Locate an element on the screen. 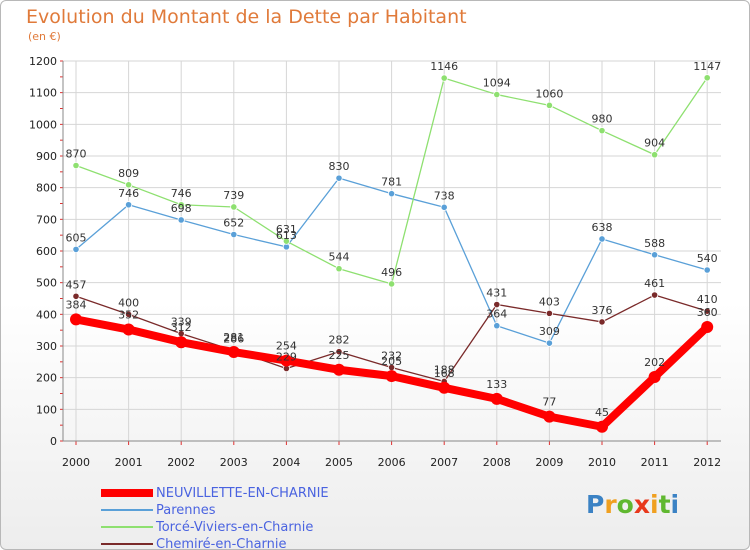  y-tick-label: 200 is located at coordinates (46, 378).